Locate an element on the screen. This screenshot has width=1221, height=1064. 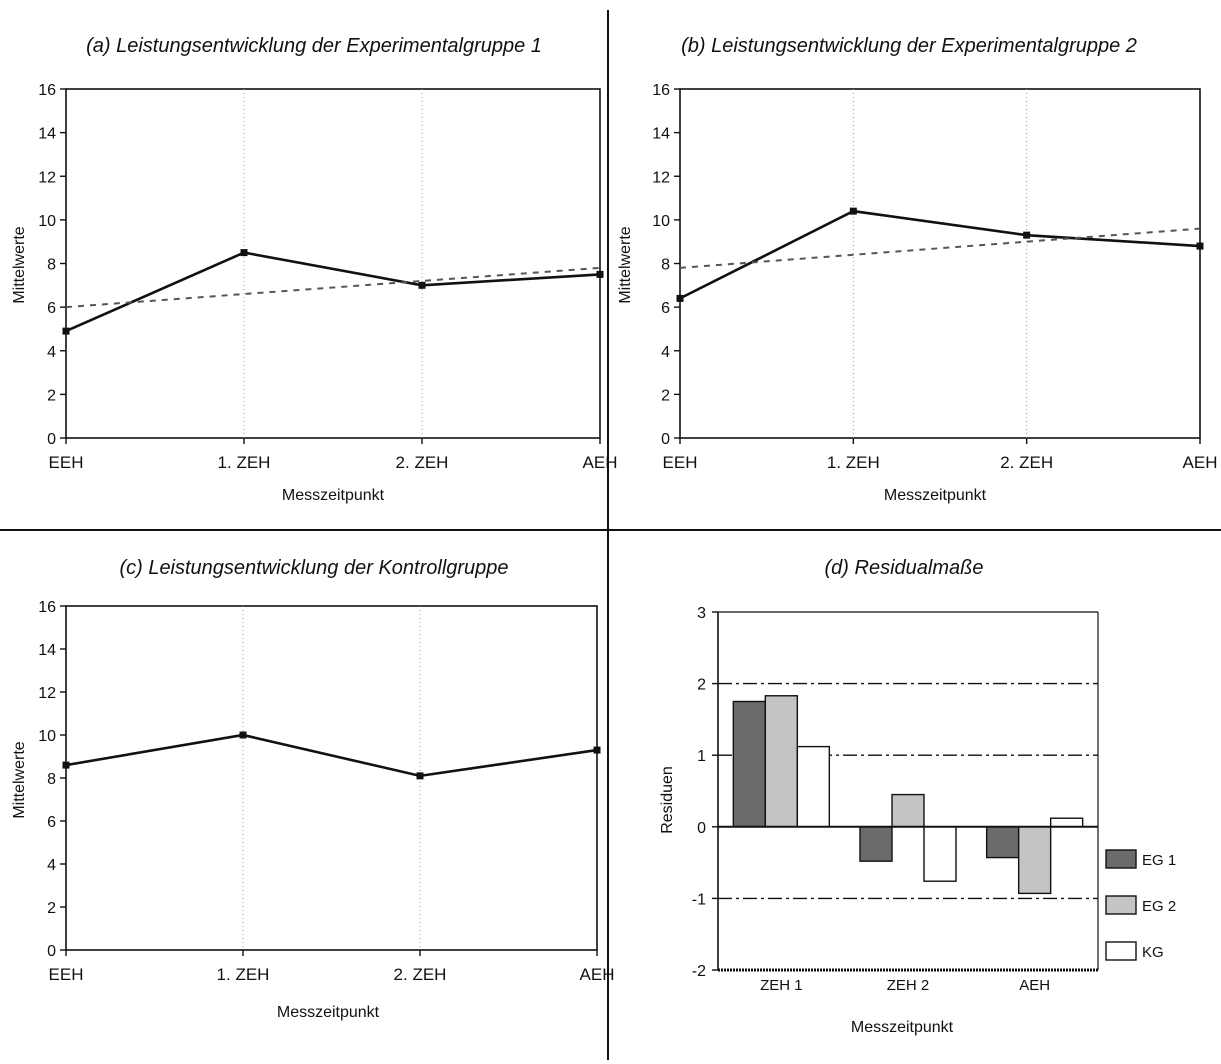
panel-a-ytick-label: 14 is located at coordinates (47, 134).